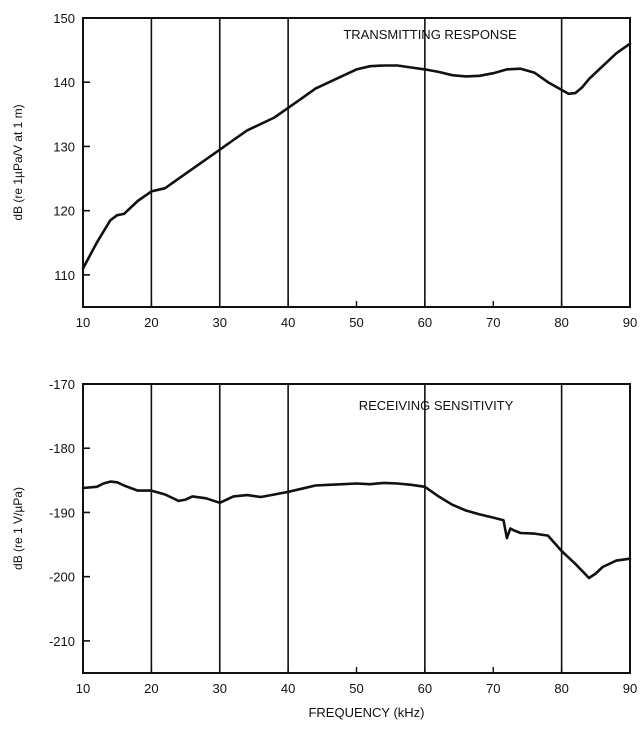 The width and height of the screenshot is (642, 745). I want to click on chart-title: RECEIVING SENSITIVITY, so click(436, 405).